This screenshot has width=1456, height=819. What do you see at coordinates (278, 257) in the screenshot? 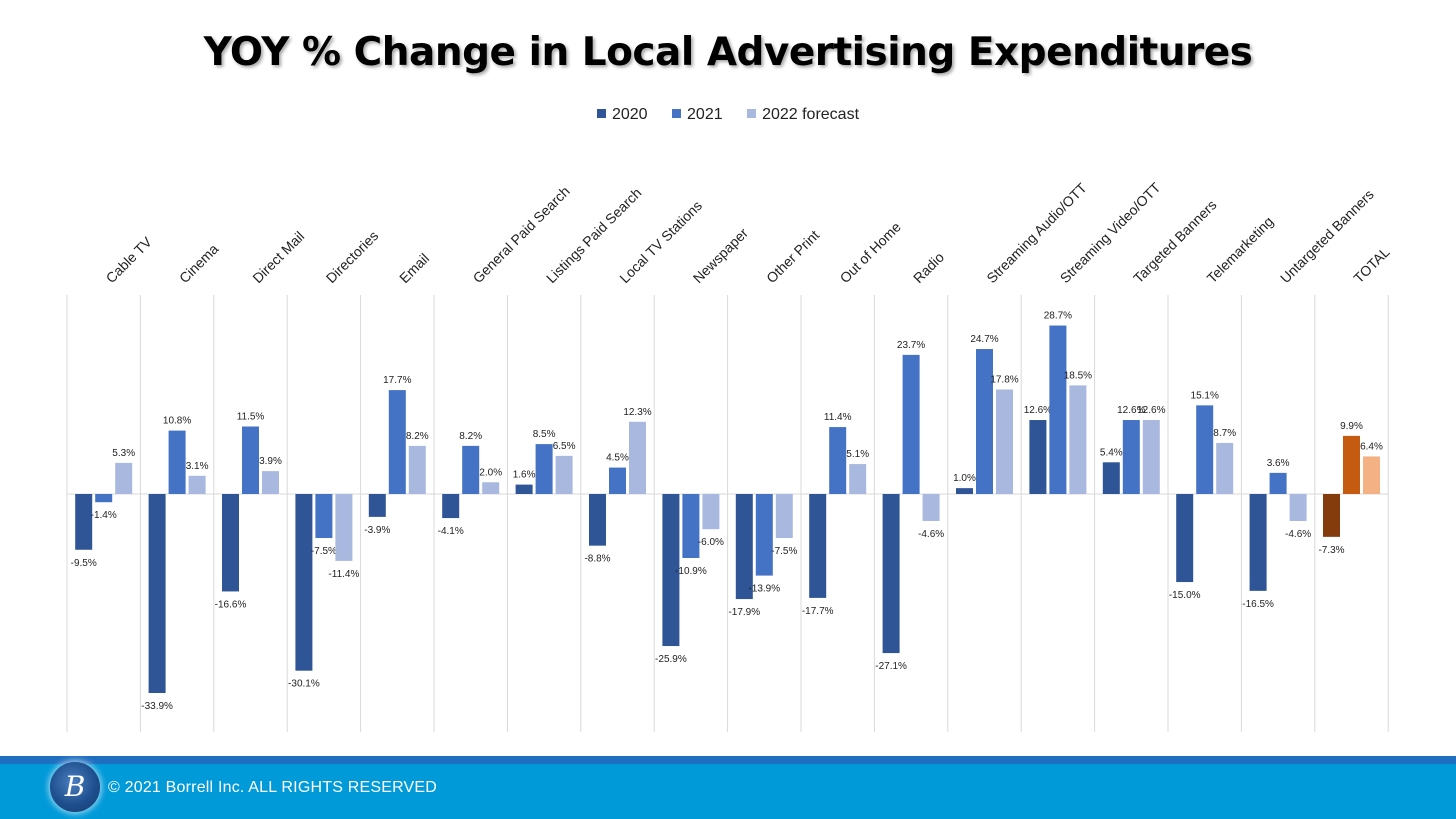
I see `category-label-direct-mail: Direct Mail` at bounding box center [278, 257].